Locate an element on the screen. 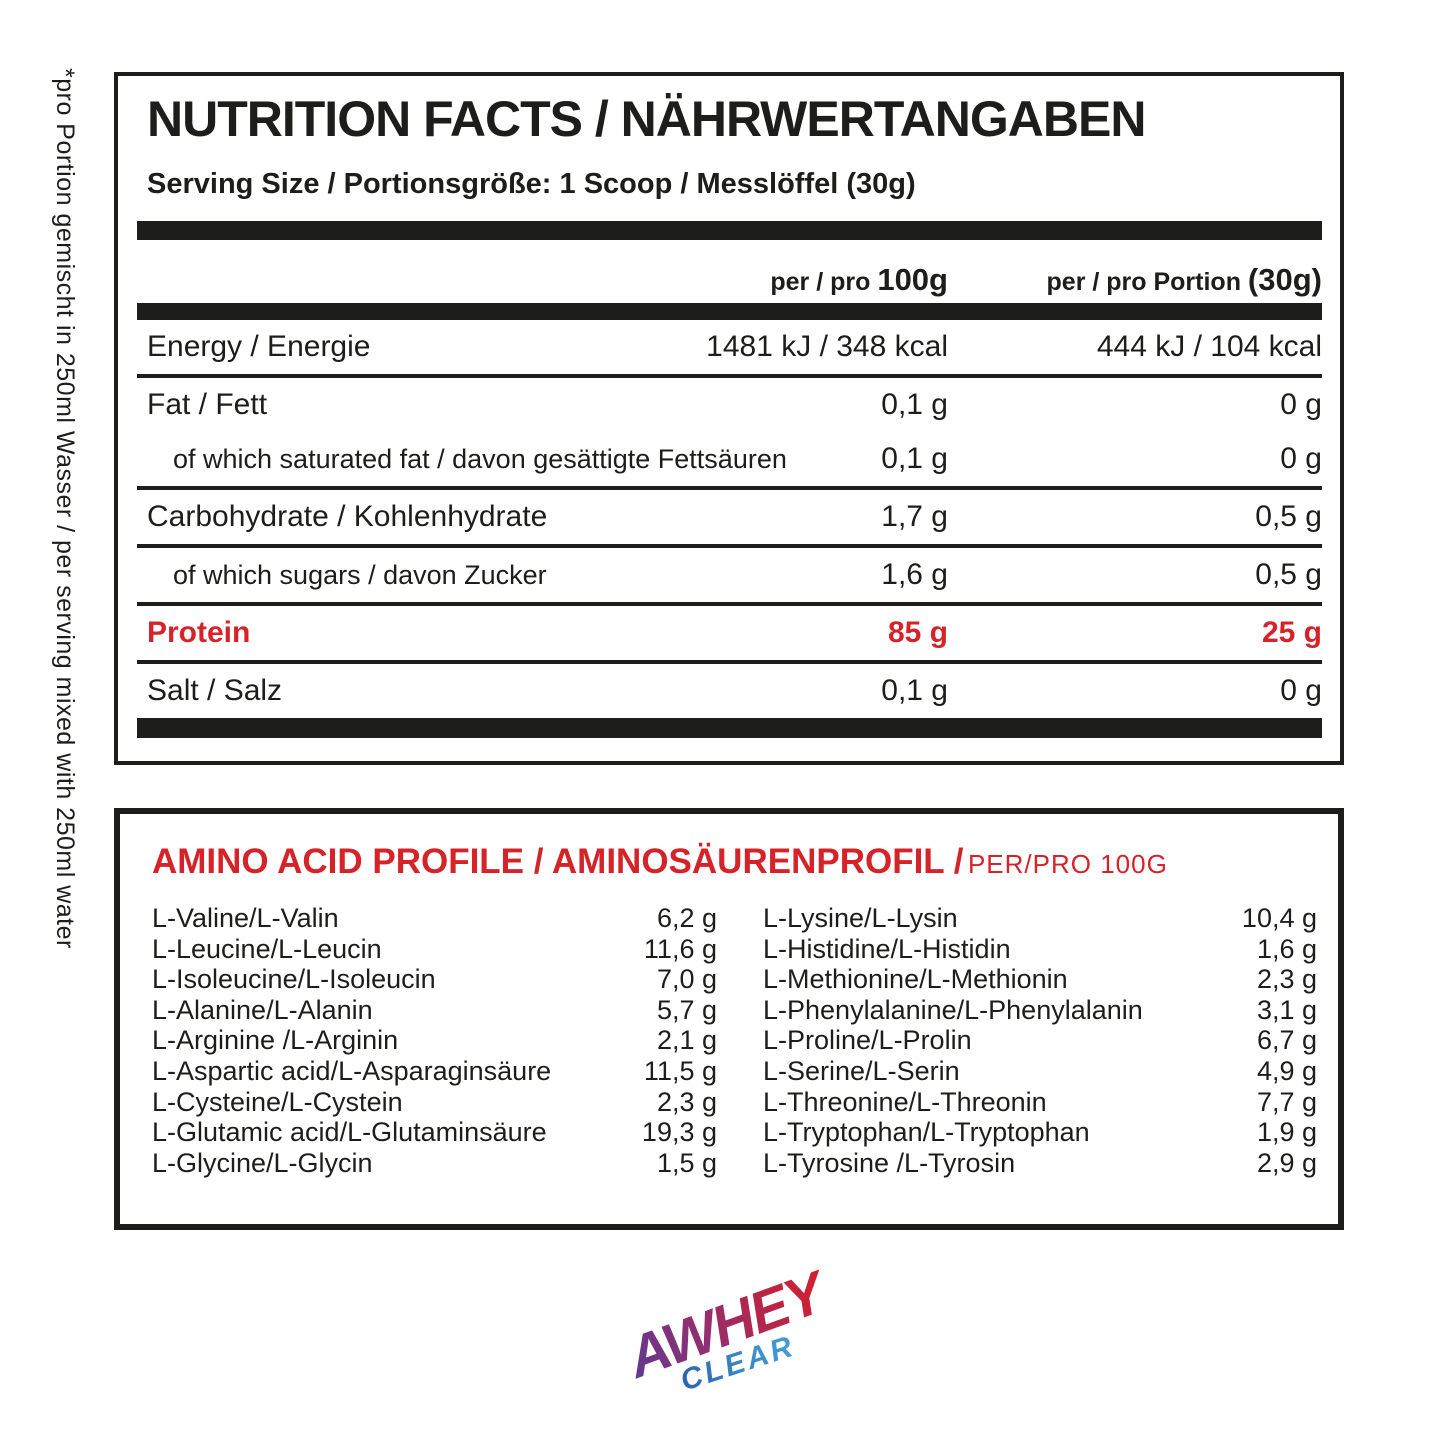  nutrition-title: NUTRITION FACTS / NÄHRWERTANGABEN is located at coordinates (646, 119).